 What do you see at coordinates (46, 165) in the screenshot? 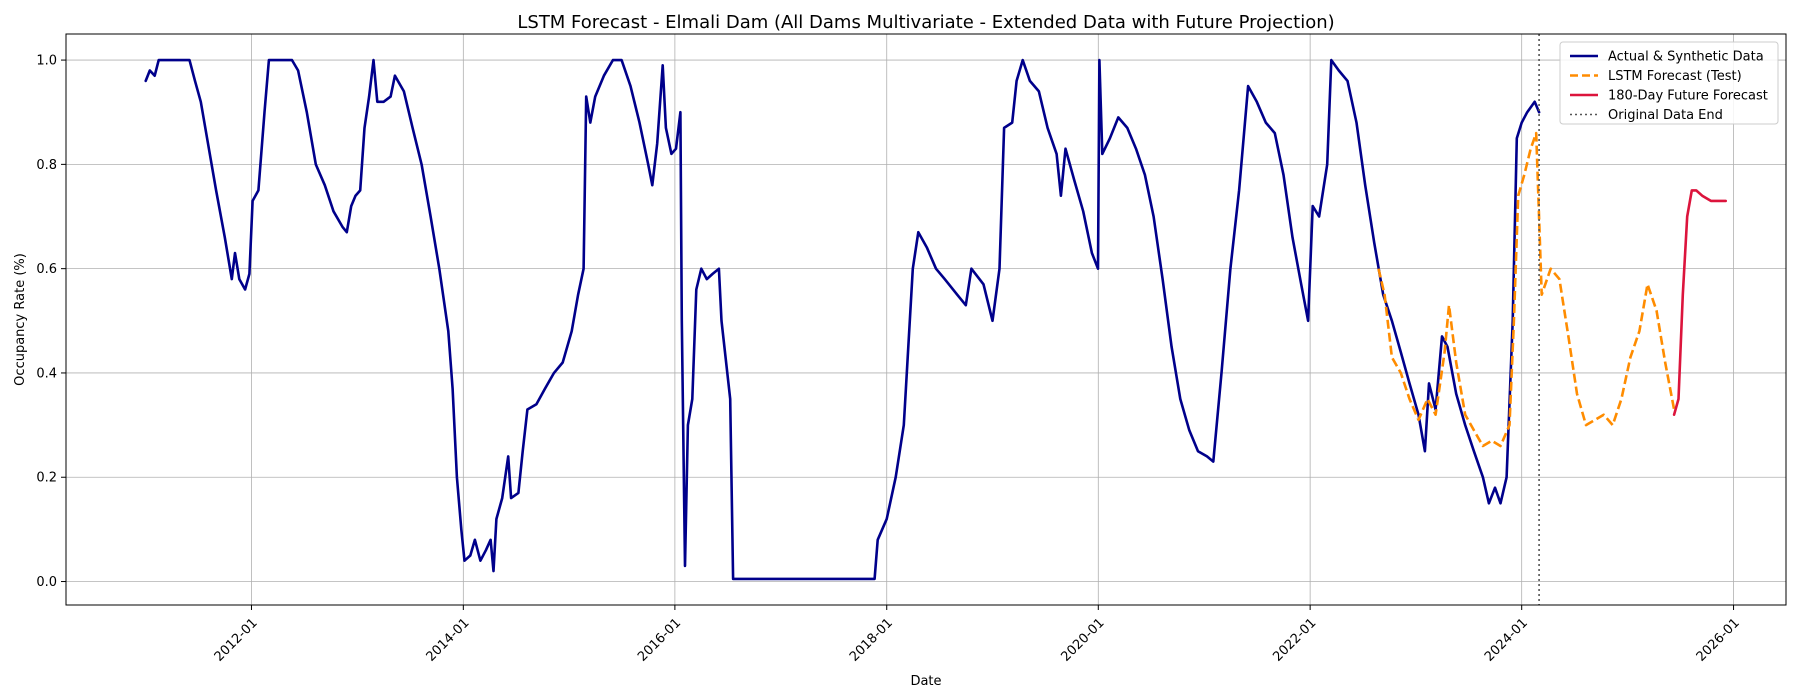
I see `y-tick-label: 0.8` at bounding box center [46, 165].